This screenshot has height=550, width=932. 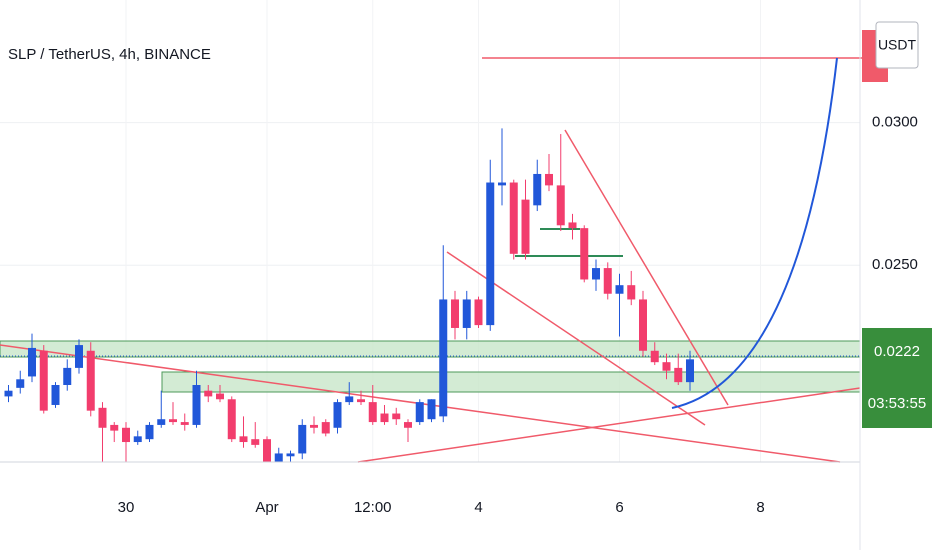 I want to click on last-price: 0.0222, so click(x=897, y=351).